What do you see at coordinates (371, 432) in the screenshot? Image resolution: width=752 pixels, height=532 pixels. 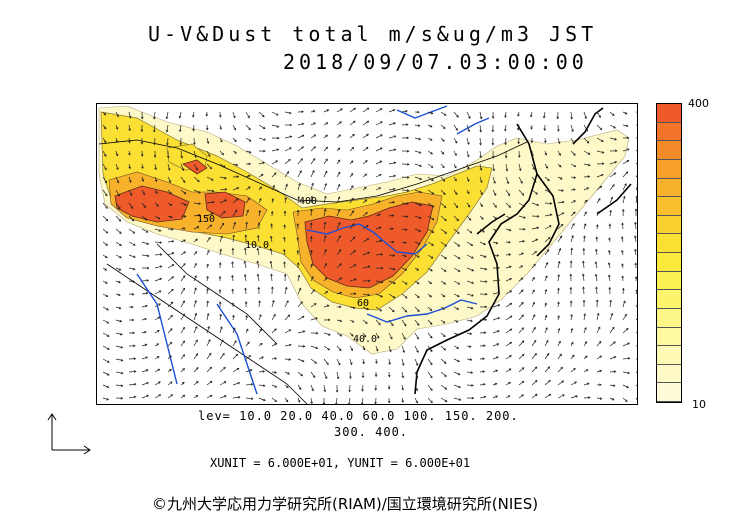 I see `contour-levels-cont: 300. 400.` at bounding box center [371, 432].